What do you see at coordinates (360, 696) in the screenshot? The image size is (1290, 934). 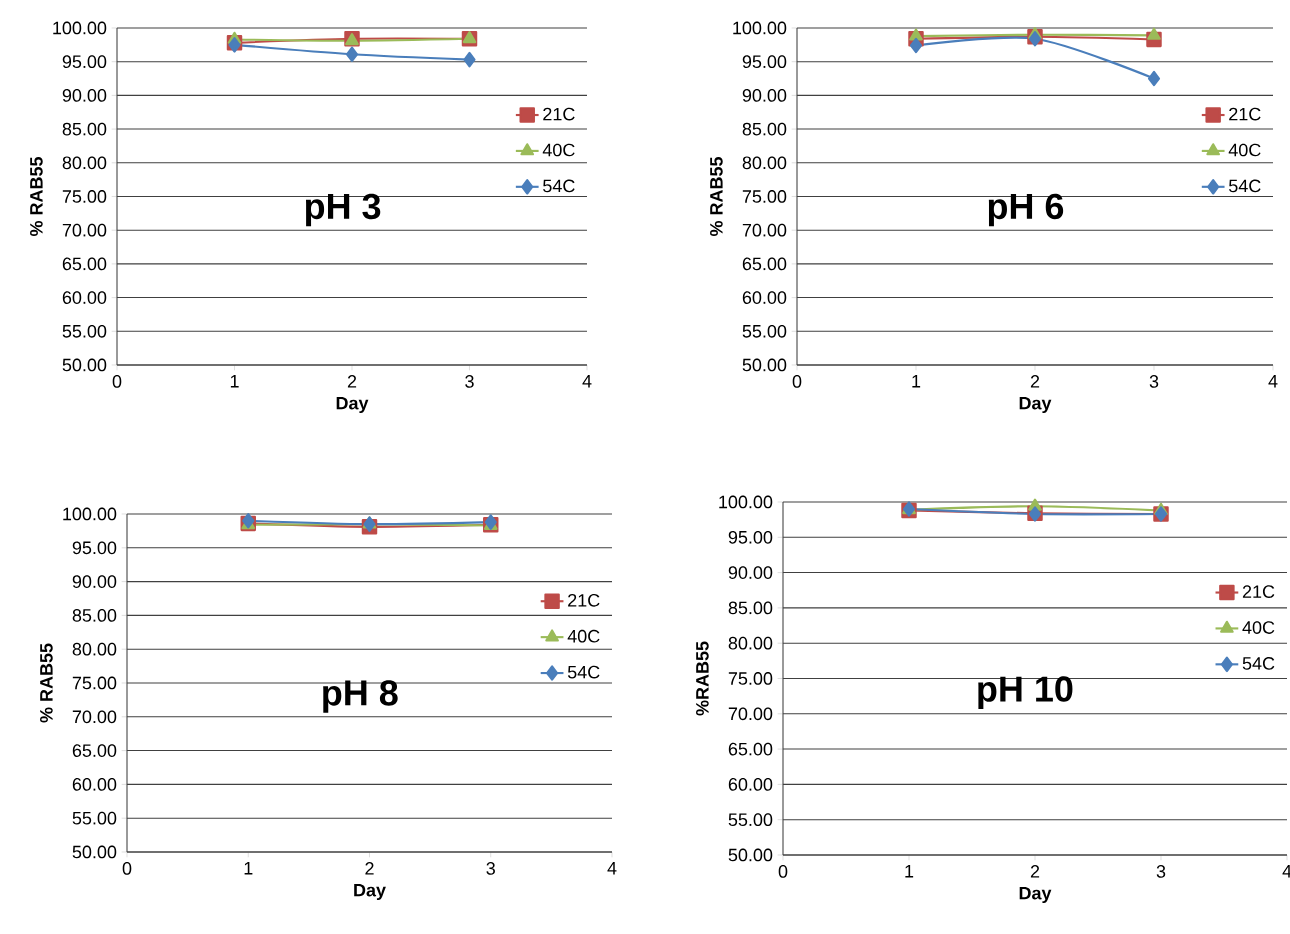 I see `annotation: pH 8` at bounding box center [360, 696].